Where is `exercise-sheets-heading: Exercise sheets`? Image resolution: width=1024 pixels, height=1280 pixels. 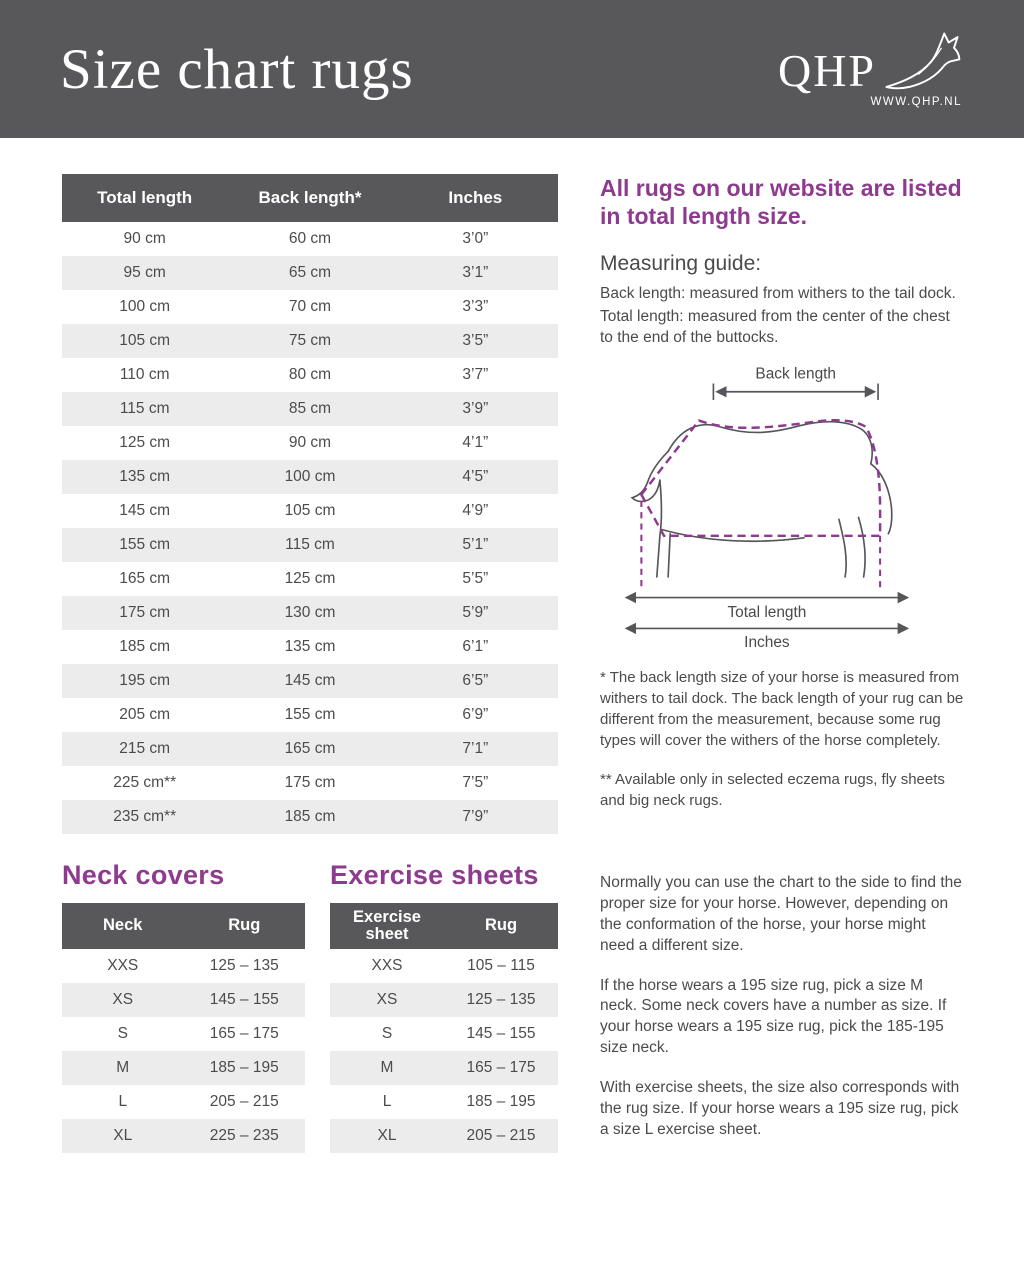 exercise-sheets-heading: Exercise sheets is located at coordinates (434, 875).